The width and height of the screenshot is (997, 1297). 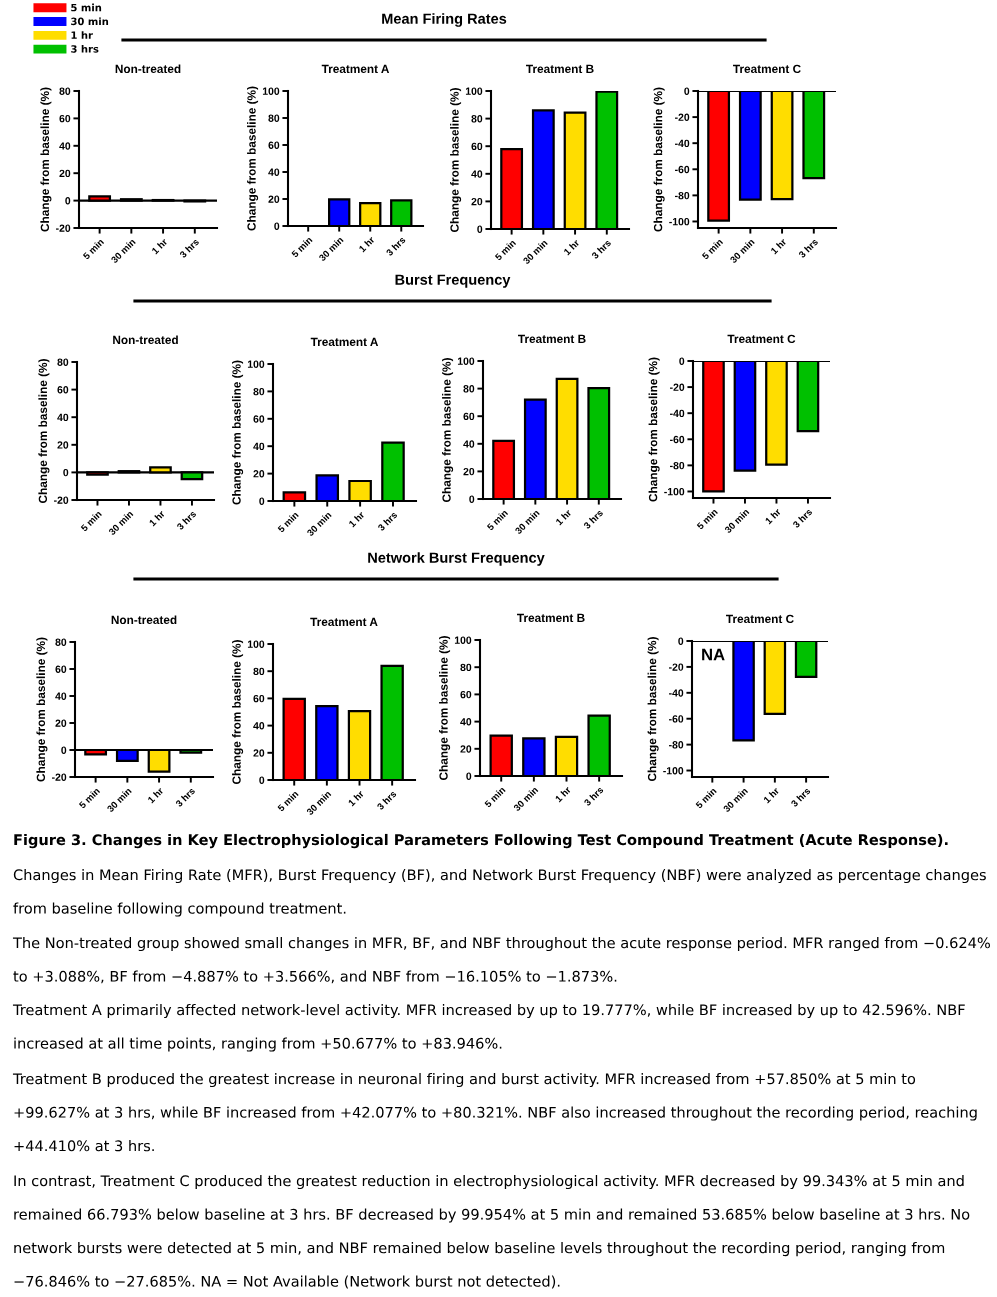 I want to click on text: Changes in Mean Firing Rate (MFR), Burst Frequency (BF), and Network Burst Frequency (NBF) were analyzed as percentage changes from baseline following compound treatment., so click(x=499, y=893).